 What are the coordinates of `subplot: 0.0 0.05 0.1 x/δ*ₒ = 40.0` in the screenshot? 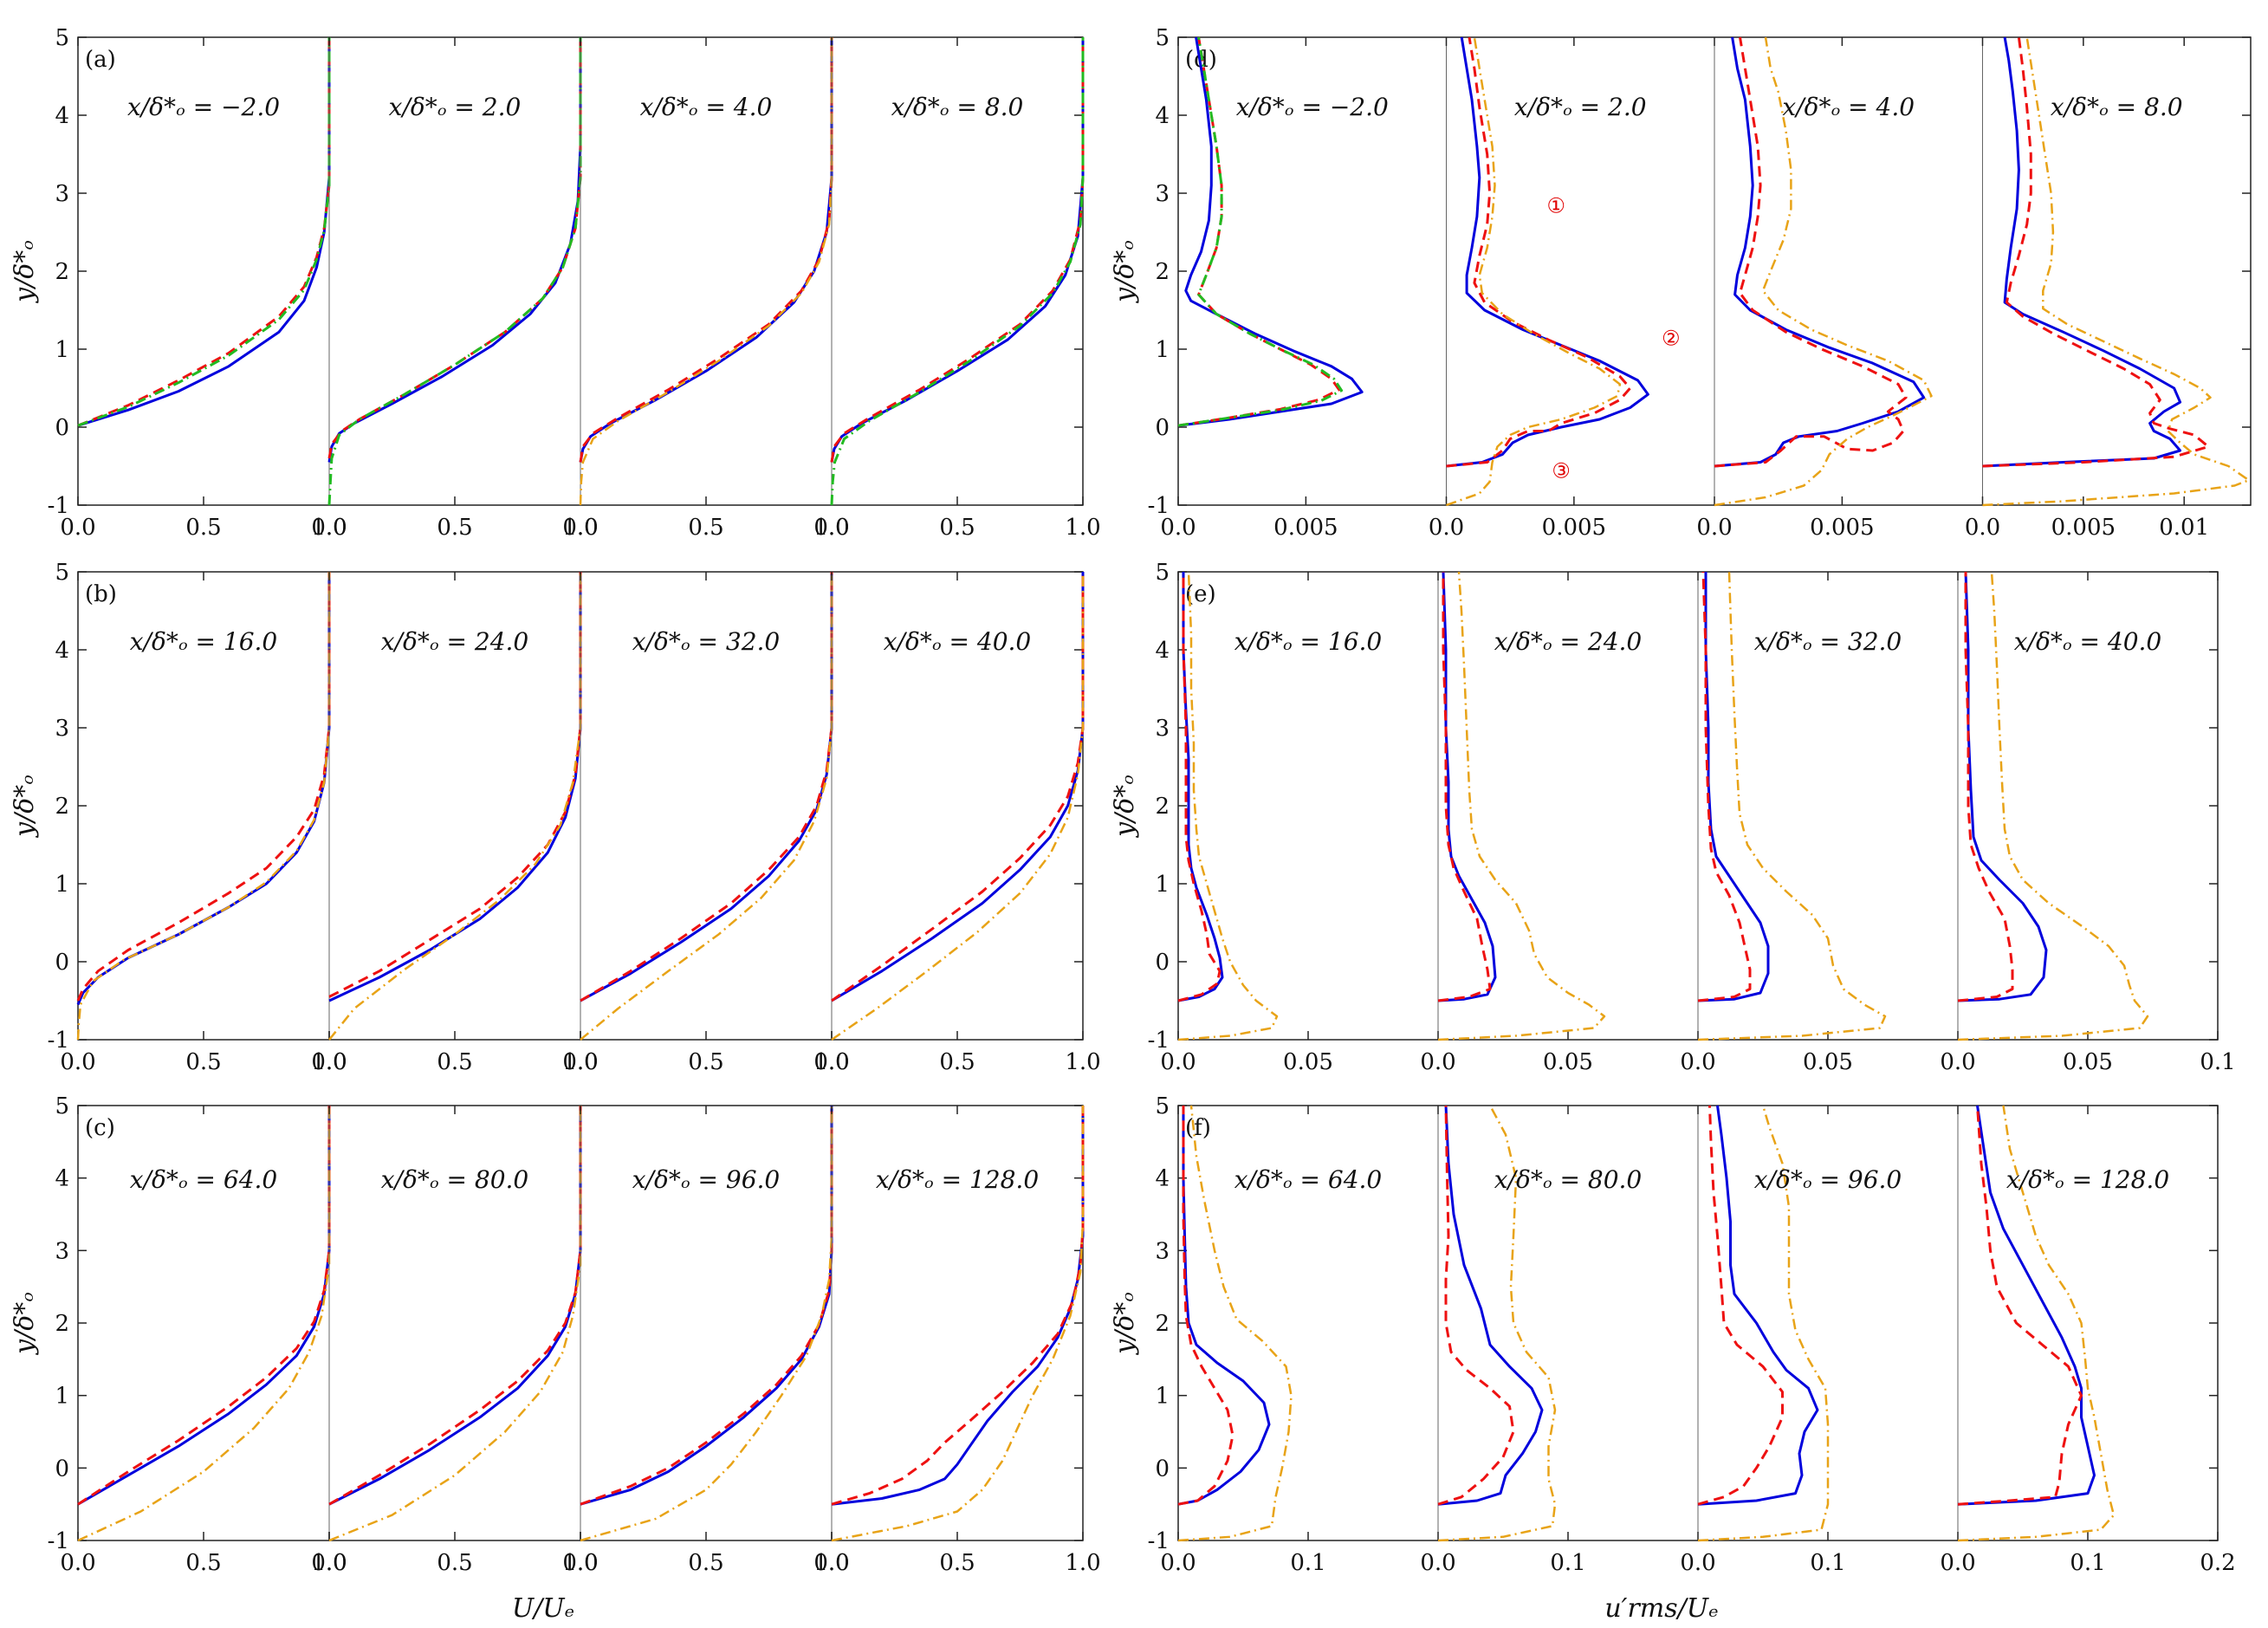 It's located at (2088, 823).